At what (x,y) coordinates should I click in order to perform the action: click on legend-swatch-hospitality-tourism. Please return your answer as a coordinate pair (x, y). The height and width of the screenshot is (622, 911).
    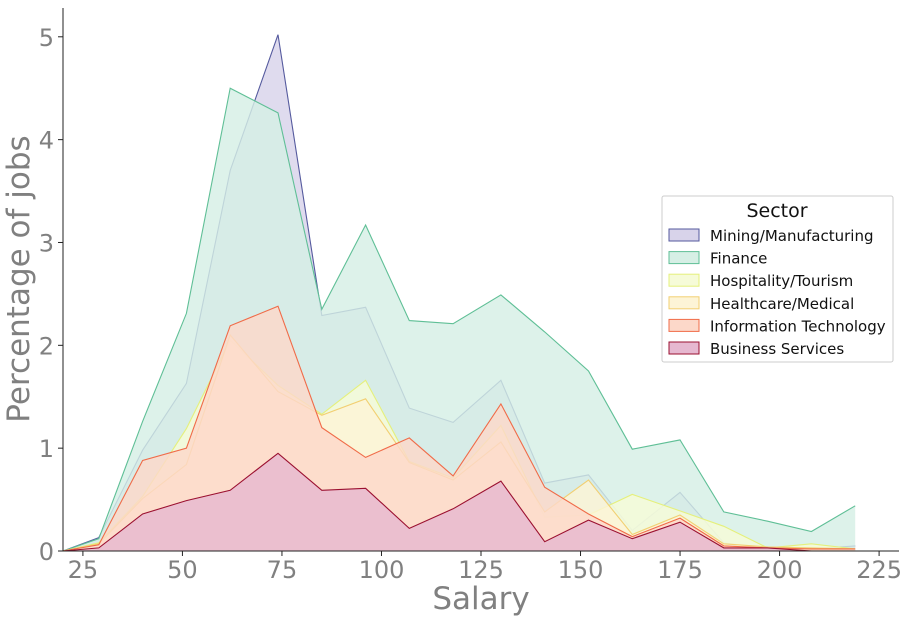
    Looking at the image, I should click on (684, 280).